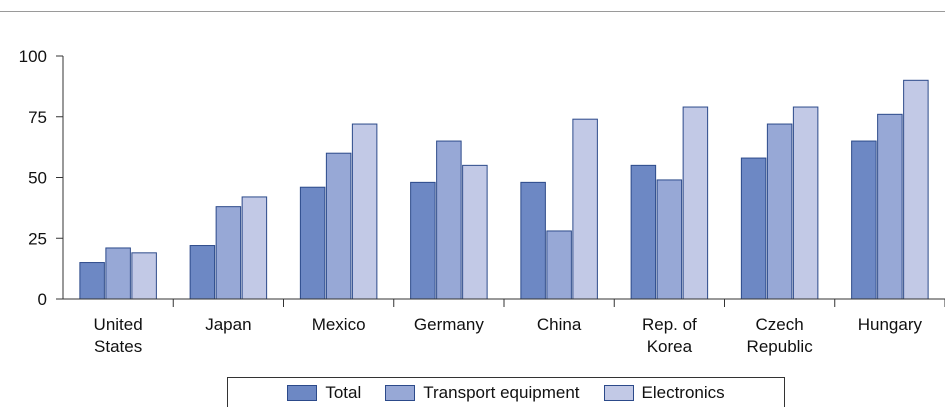 The image size is (945, 407). Describe the element at coordinates (780, 335) in the screenshot. I see `x-tick-label-6: Czech Republic` at that location.